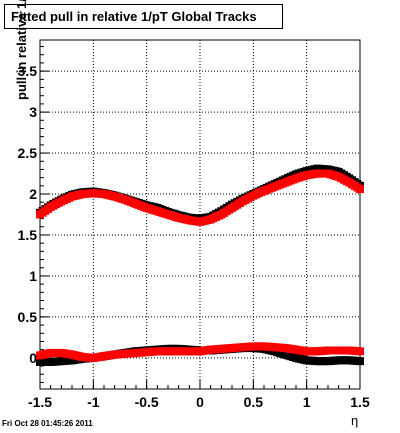 The height and width of the screenshot is (433, 400). I want to click on y-tick-label: 2.5, so click(28, 153).